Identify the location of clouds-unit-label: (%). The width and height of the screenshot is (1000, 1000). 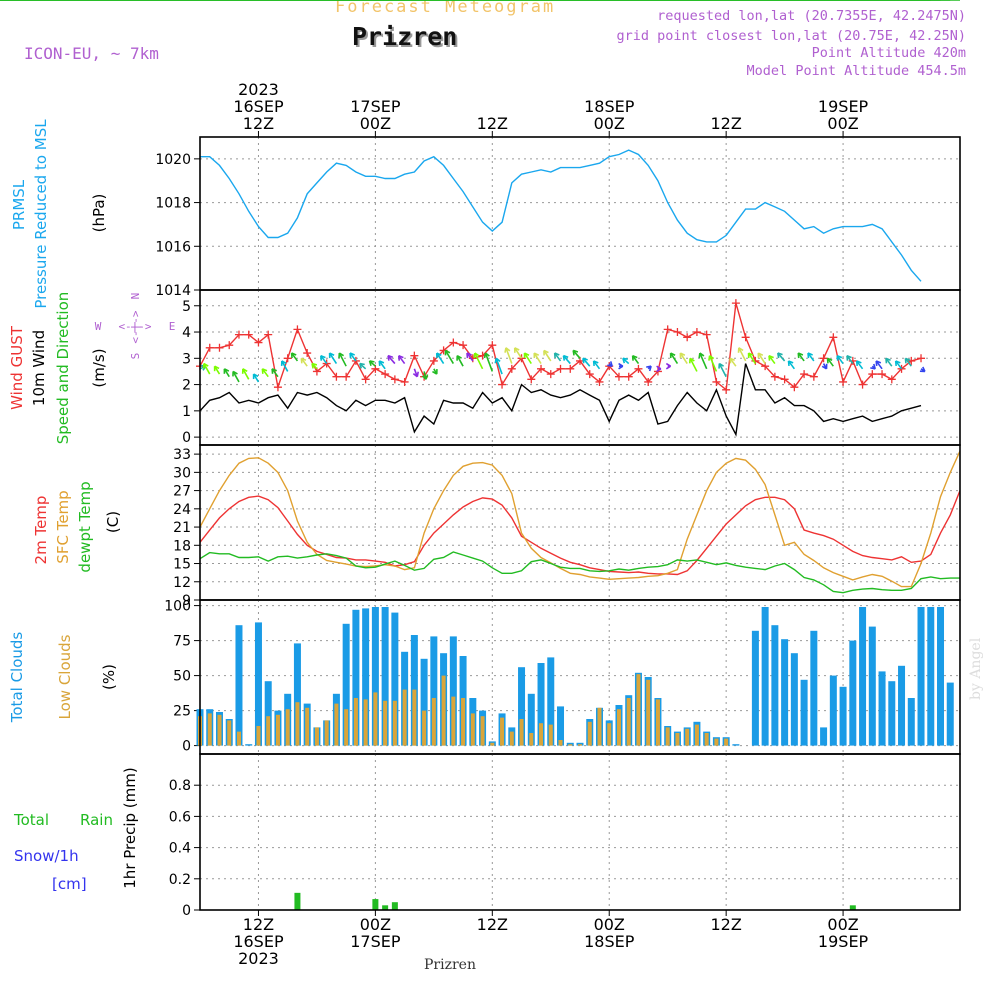
(109, 677).